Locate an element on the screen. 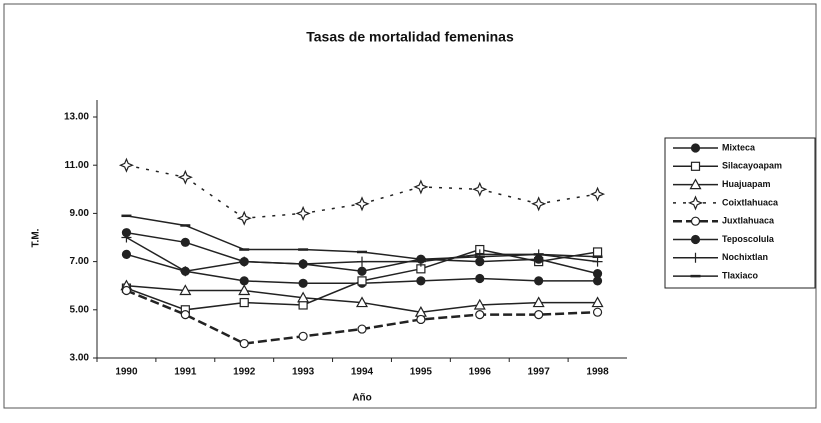 The height and width of the screenshot is (423, 821). y-tick-label: 5.00 is located at coordinates (80, 309).